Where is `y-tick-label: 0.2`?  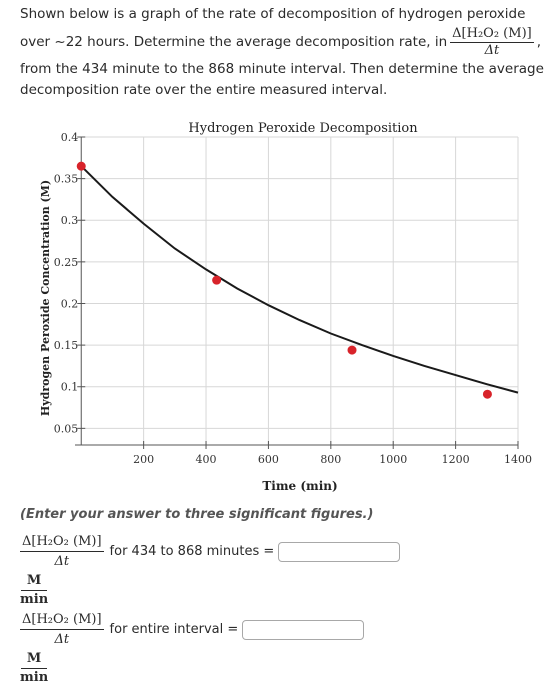
y-tick-label: 0.2 is located at coordinates (70, 303).